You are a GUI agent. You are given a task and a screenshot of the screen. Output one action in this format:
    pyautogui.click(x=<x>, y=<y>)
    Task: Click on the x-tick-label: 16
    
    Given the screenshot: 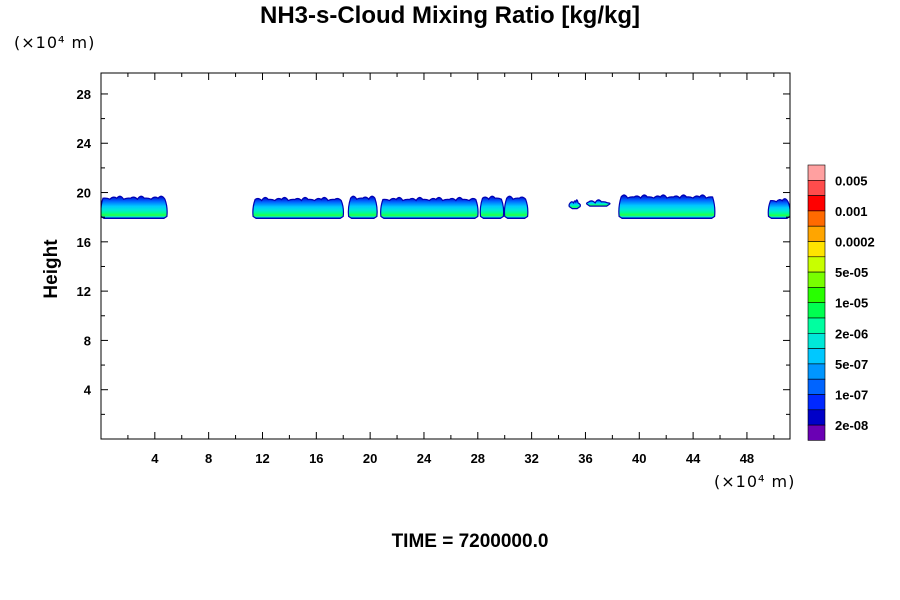 What is the action you would take?
    pyautogui.click(x=316, y=458)
    